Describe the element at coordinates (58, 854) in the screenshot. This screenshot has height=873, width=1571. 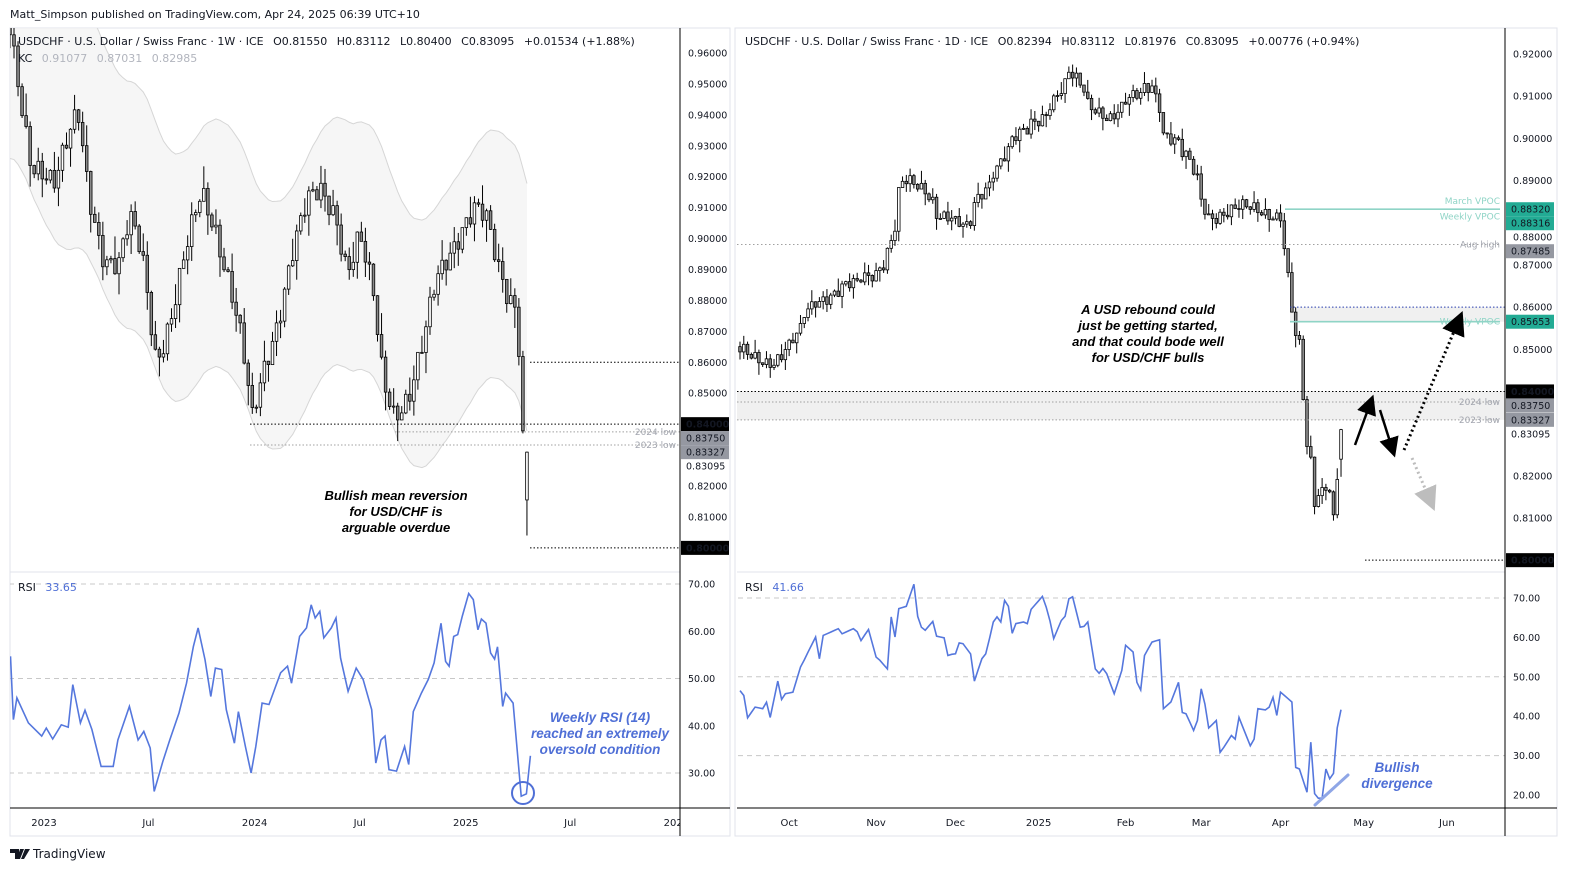
I see `tradingview-logo: TradingView` at that location.